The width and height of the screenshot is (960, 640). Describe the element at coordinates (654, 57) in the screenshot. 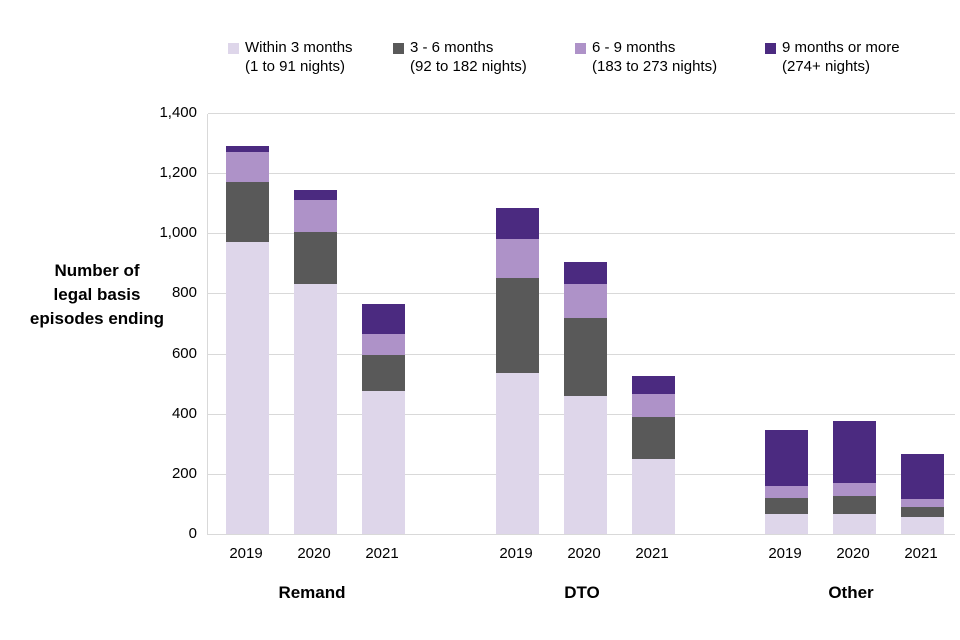

I see `legend-label: 6 - 9 months (183 to 273 nights)` at that location.